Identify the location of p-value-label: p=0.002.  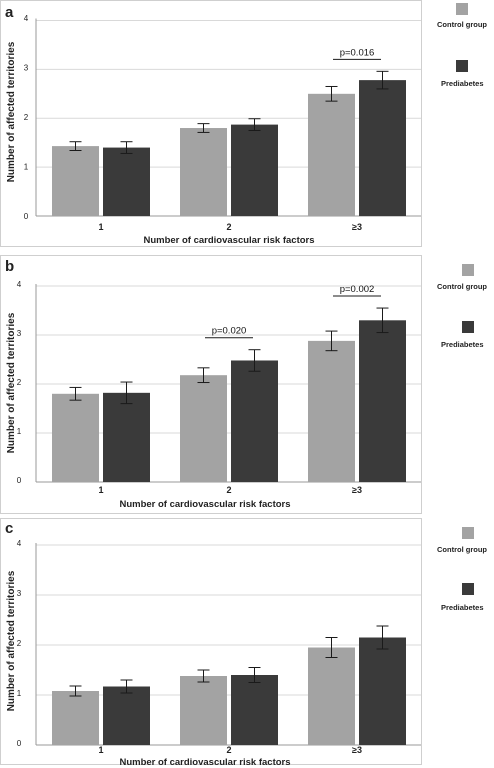
(357, 289).